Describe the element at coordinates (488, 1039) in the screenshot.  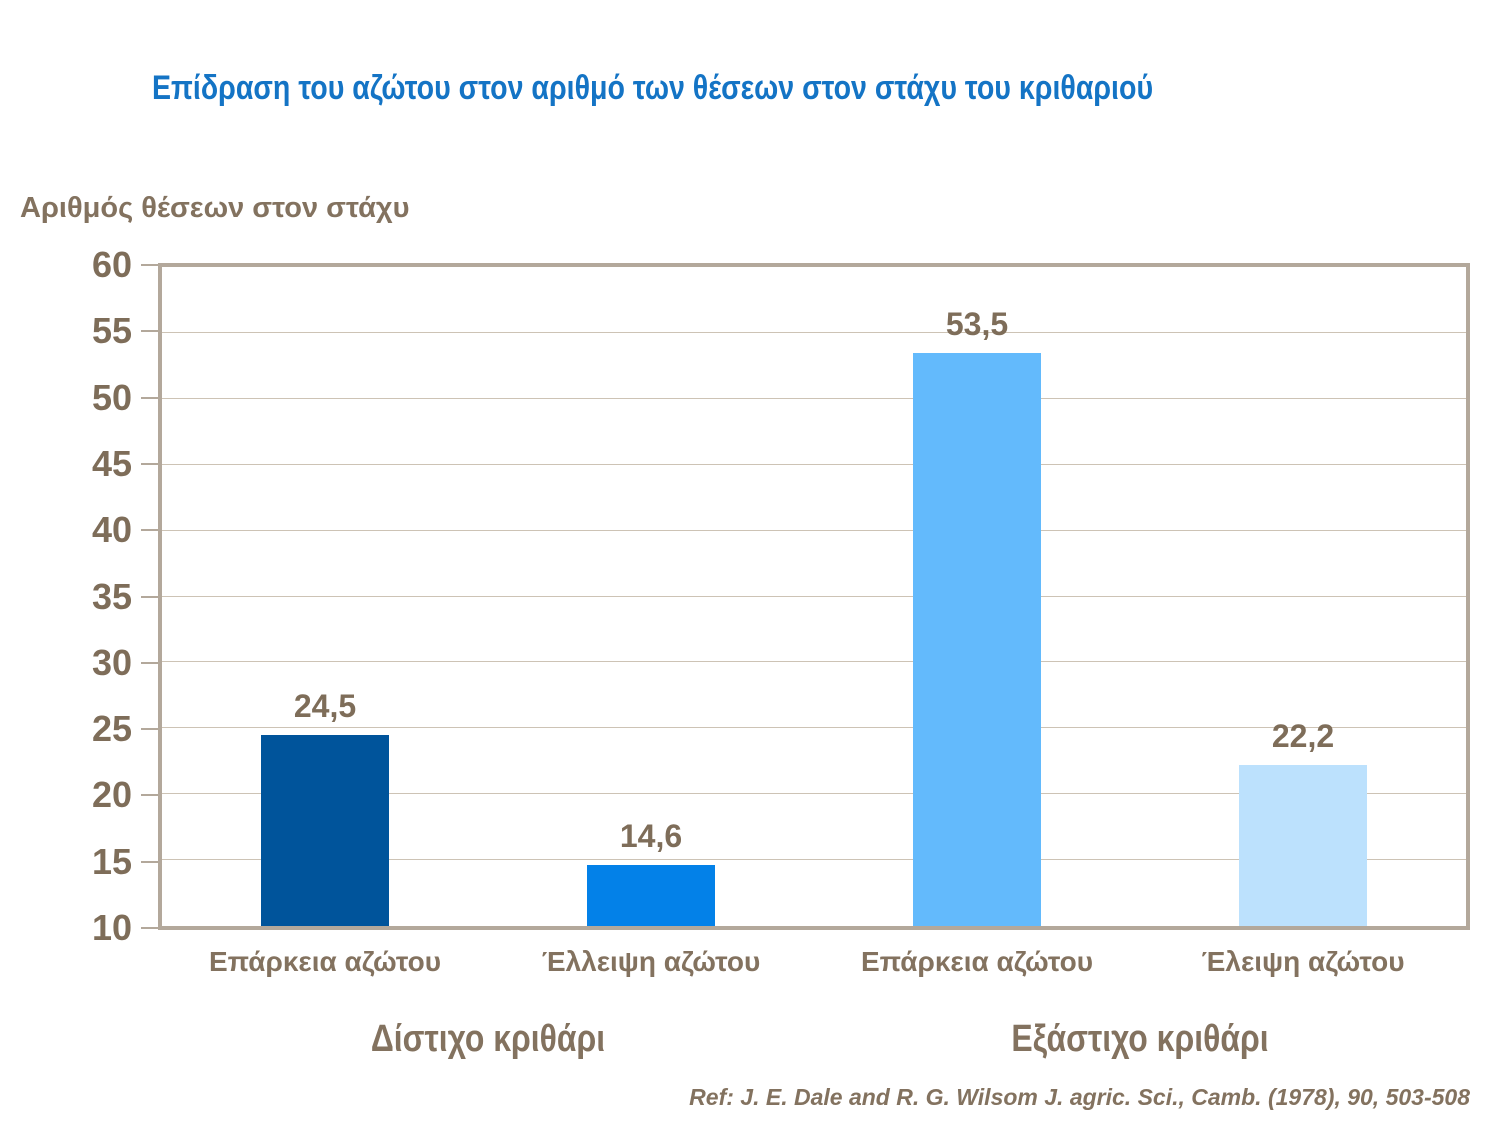
I see `group-label-1: Δίστιχο κριθάρι` at that location.